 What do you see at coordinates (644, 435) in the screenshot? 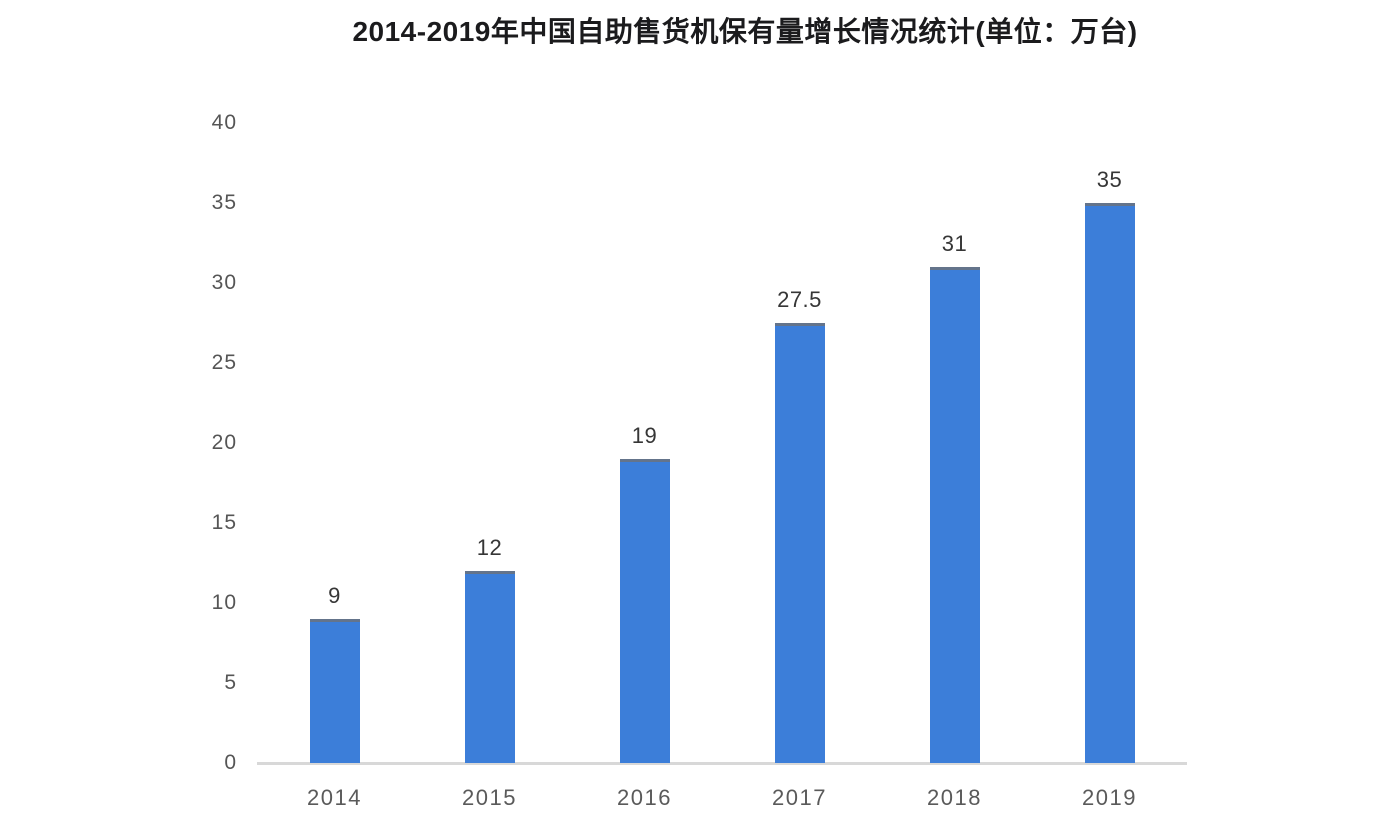
I see `bar-value-label: 19` at bounding box center [644, 435].